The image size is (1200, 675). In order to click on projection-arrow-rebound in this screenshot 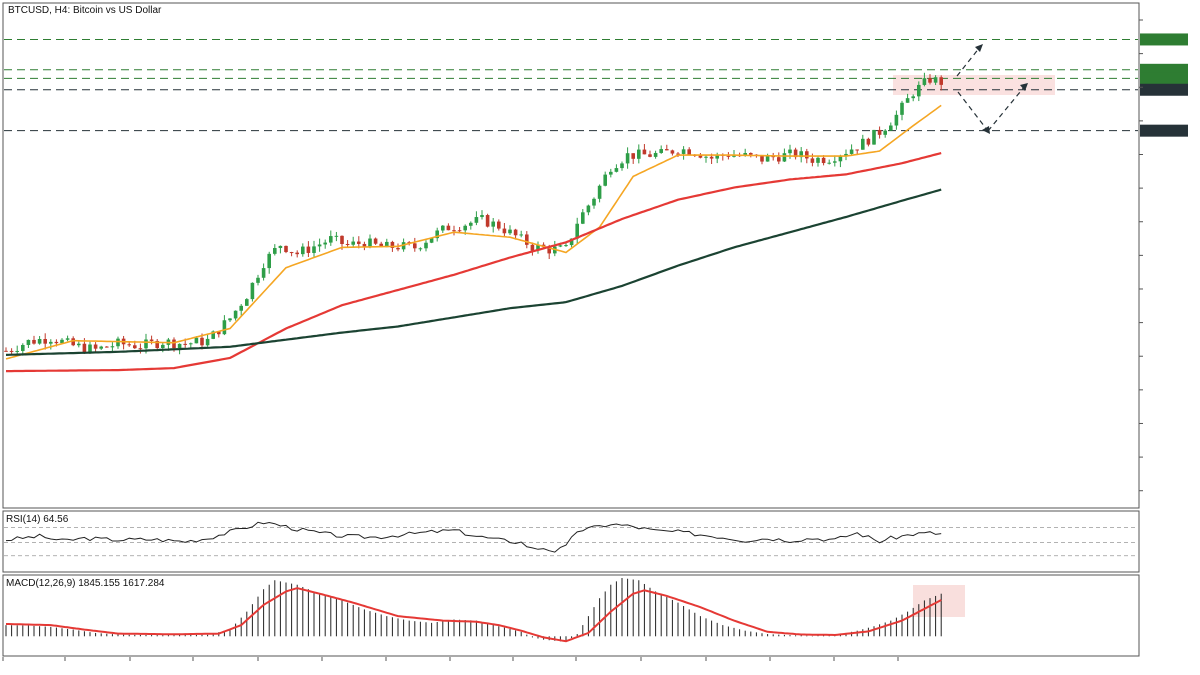, I will do `click(1006, 108)`.